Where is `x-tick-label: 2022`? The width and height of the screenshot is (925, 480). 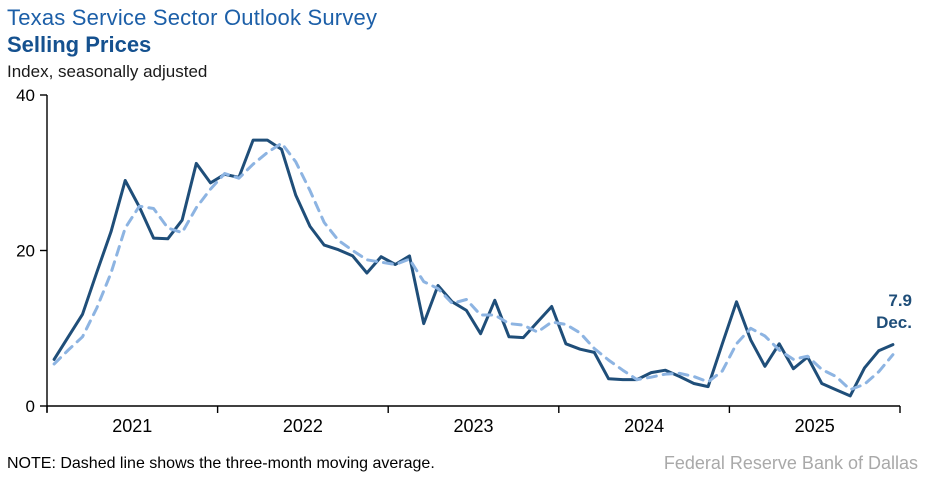
x-tick-label: 2022 is located at coordinates (303, 426).